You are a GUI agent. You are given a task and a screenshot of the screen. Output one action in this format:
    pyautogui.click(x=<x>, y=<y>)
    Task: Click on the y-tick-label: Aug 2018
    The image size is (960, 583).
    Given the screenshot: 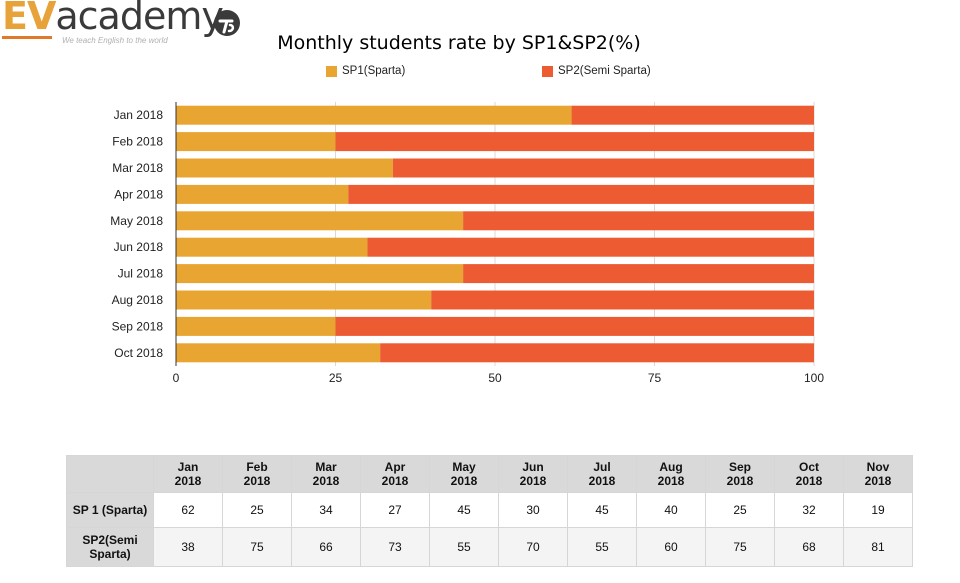 What is the action you would take?
    pyautogui.click(x=138, y=300)
    